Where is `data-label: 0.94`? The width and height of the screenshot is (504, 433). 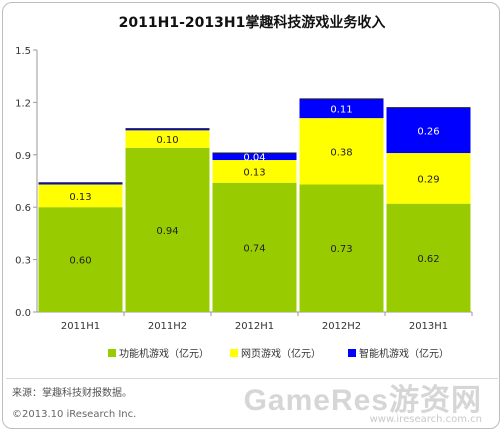
data-label: 0.94 is located at coordinates (167, 231).